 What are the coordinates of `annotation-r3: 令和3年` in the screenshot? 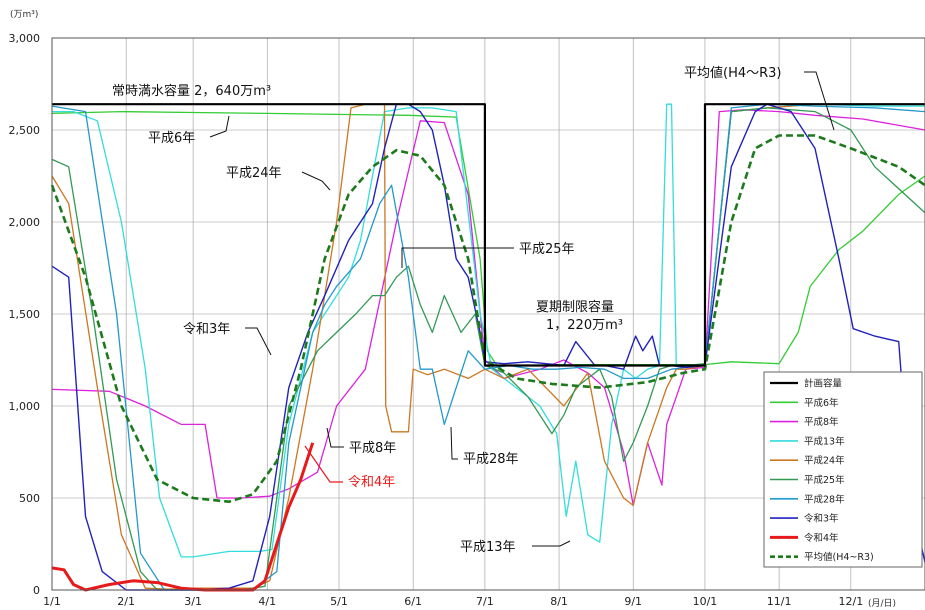 It's located at (206, 329).